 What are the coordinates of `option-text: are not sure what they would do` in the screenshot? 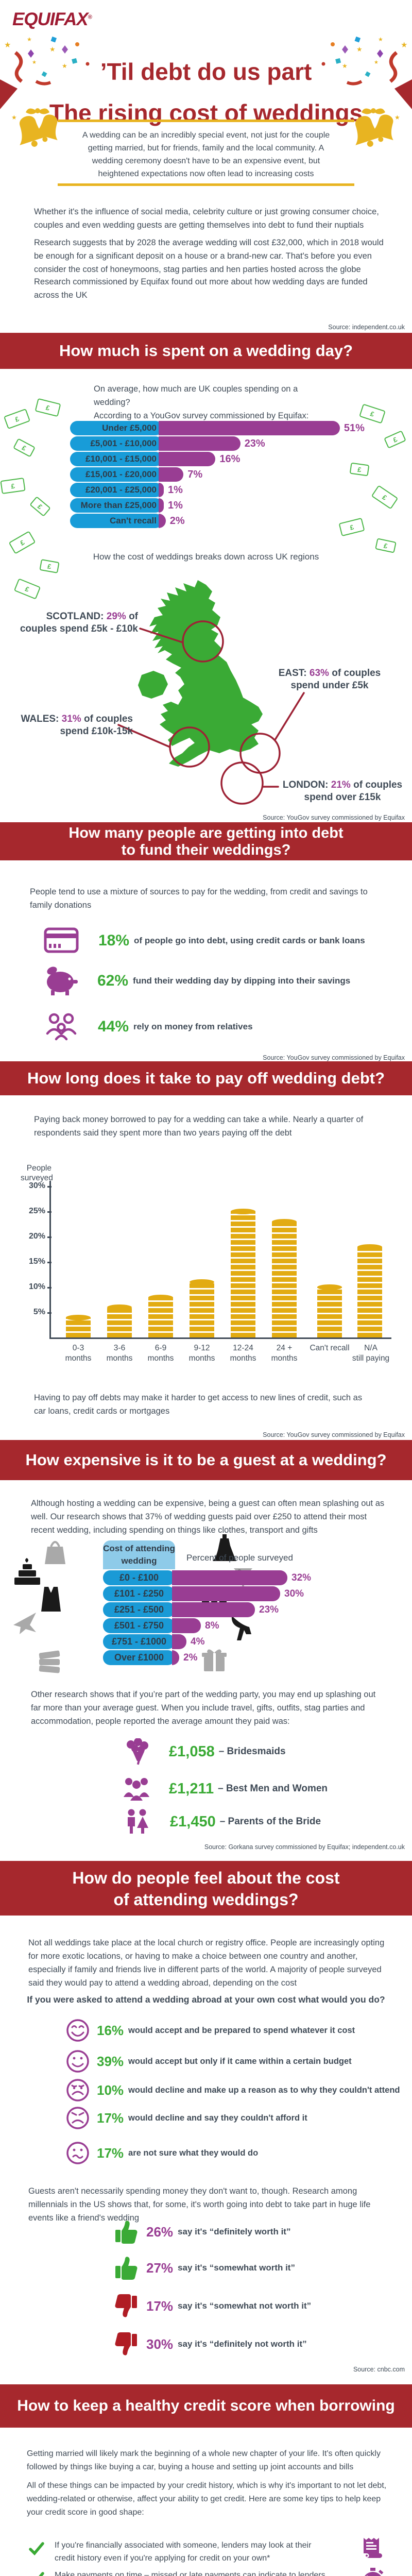 It's located at (193, 2153).